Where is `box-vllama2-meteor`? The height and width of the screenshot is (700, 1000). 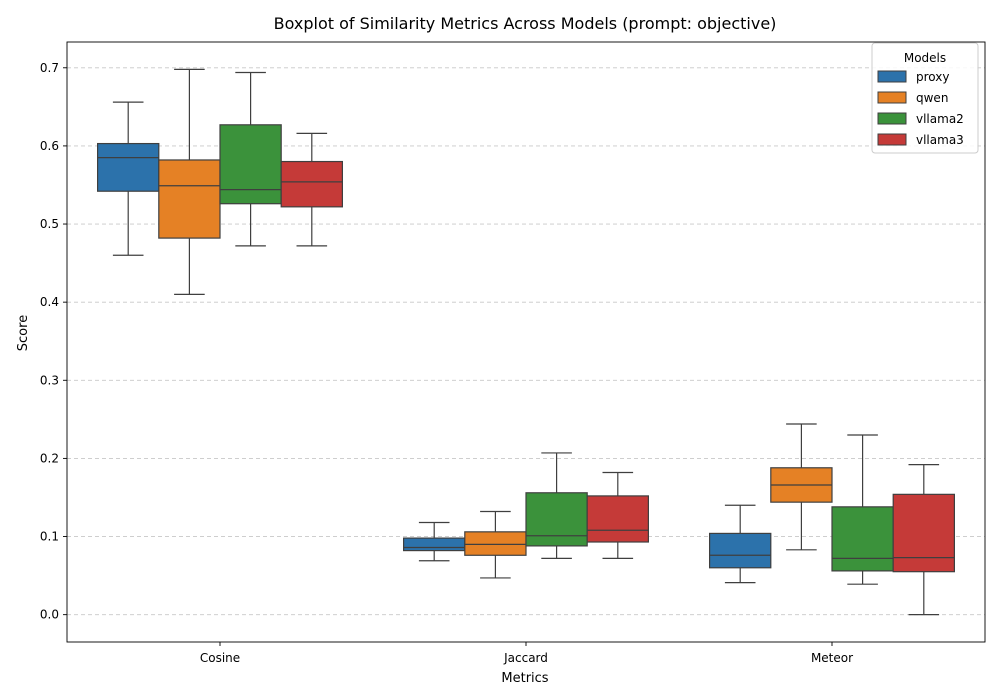
box-vllama2-meteor is located at coordinates (862, 509).